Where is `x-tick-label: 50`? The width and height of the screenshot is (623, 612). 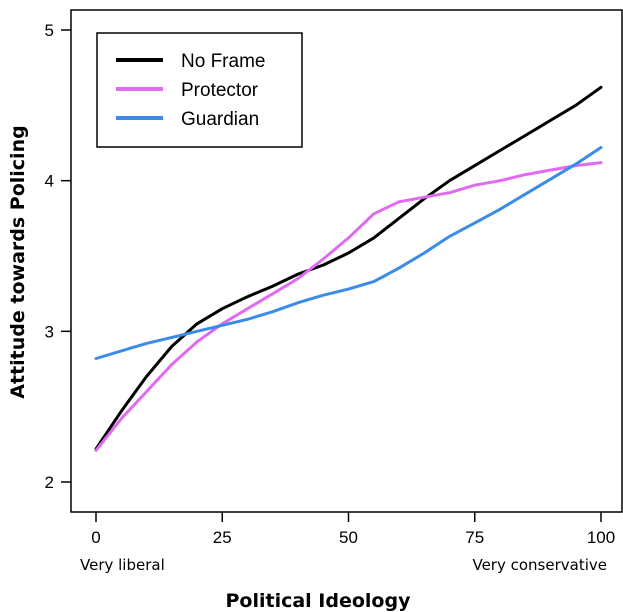 x-tick-label: 50 is located at coordinates (348, 537).